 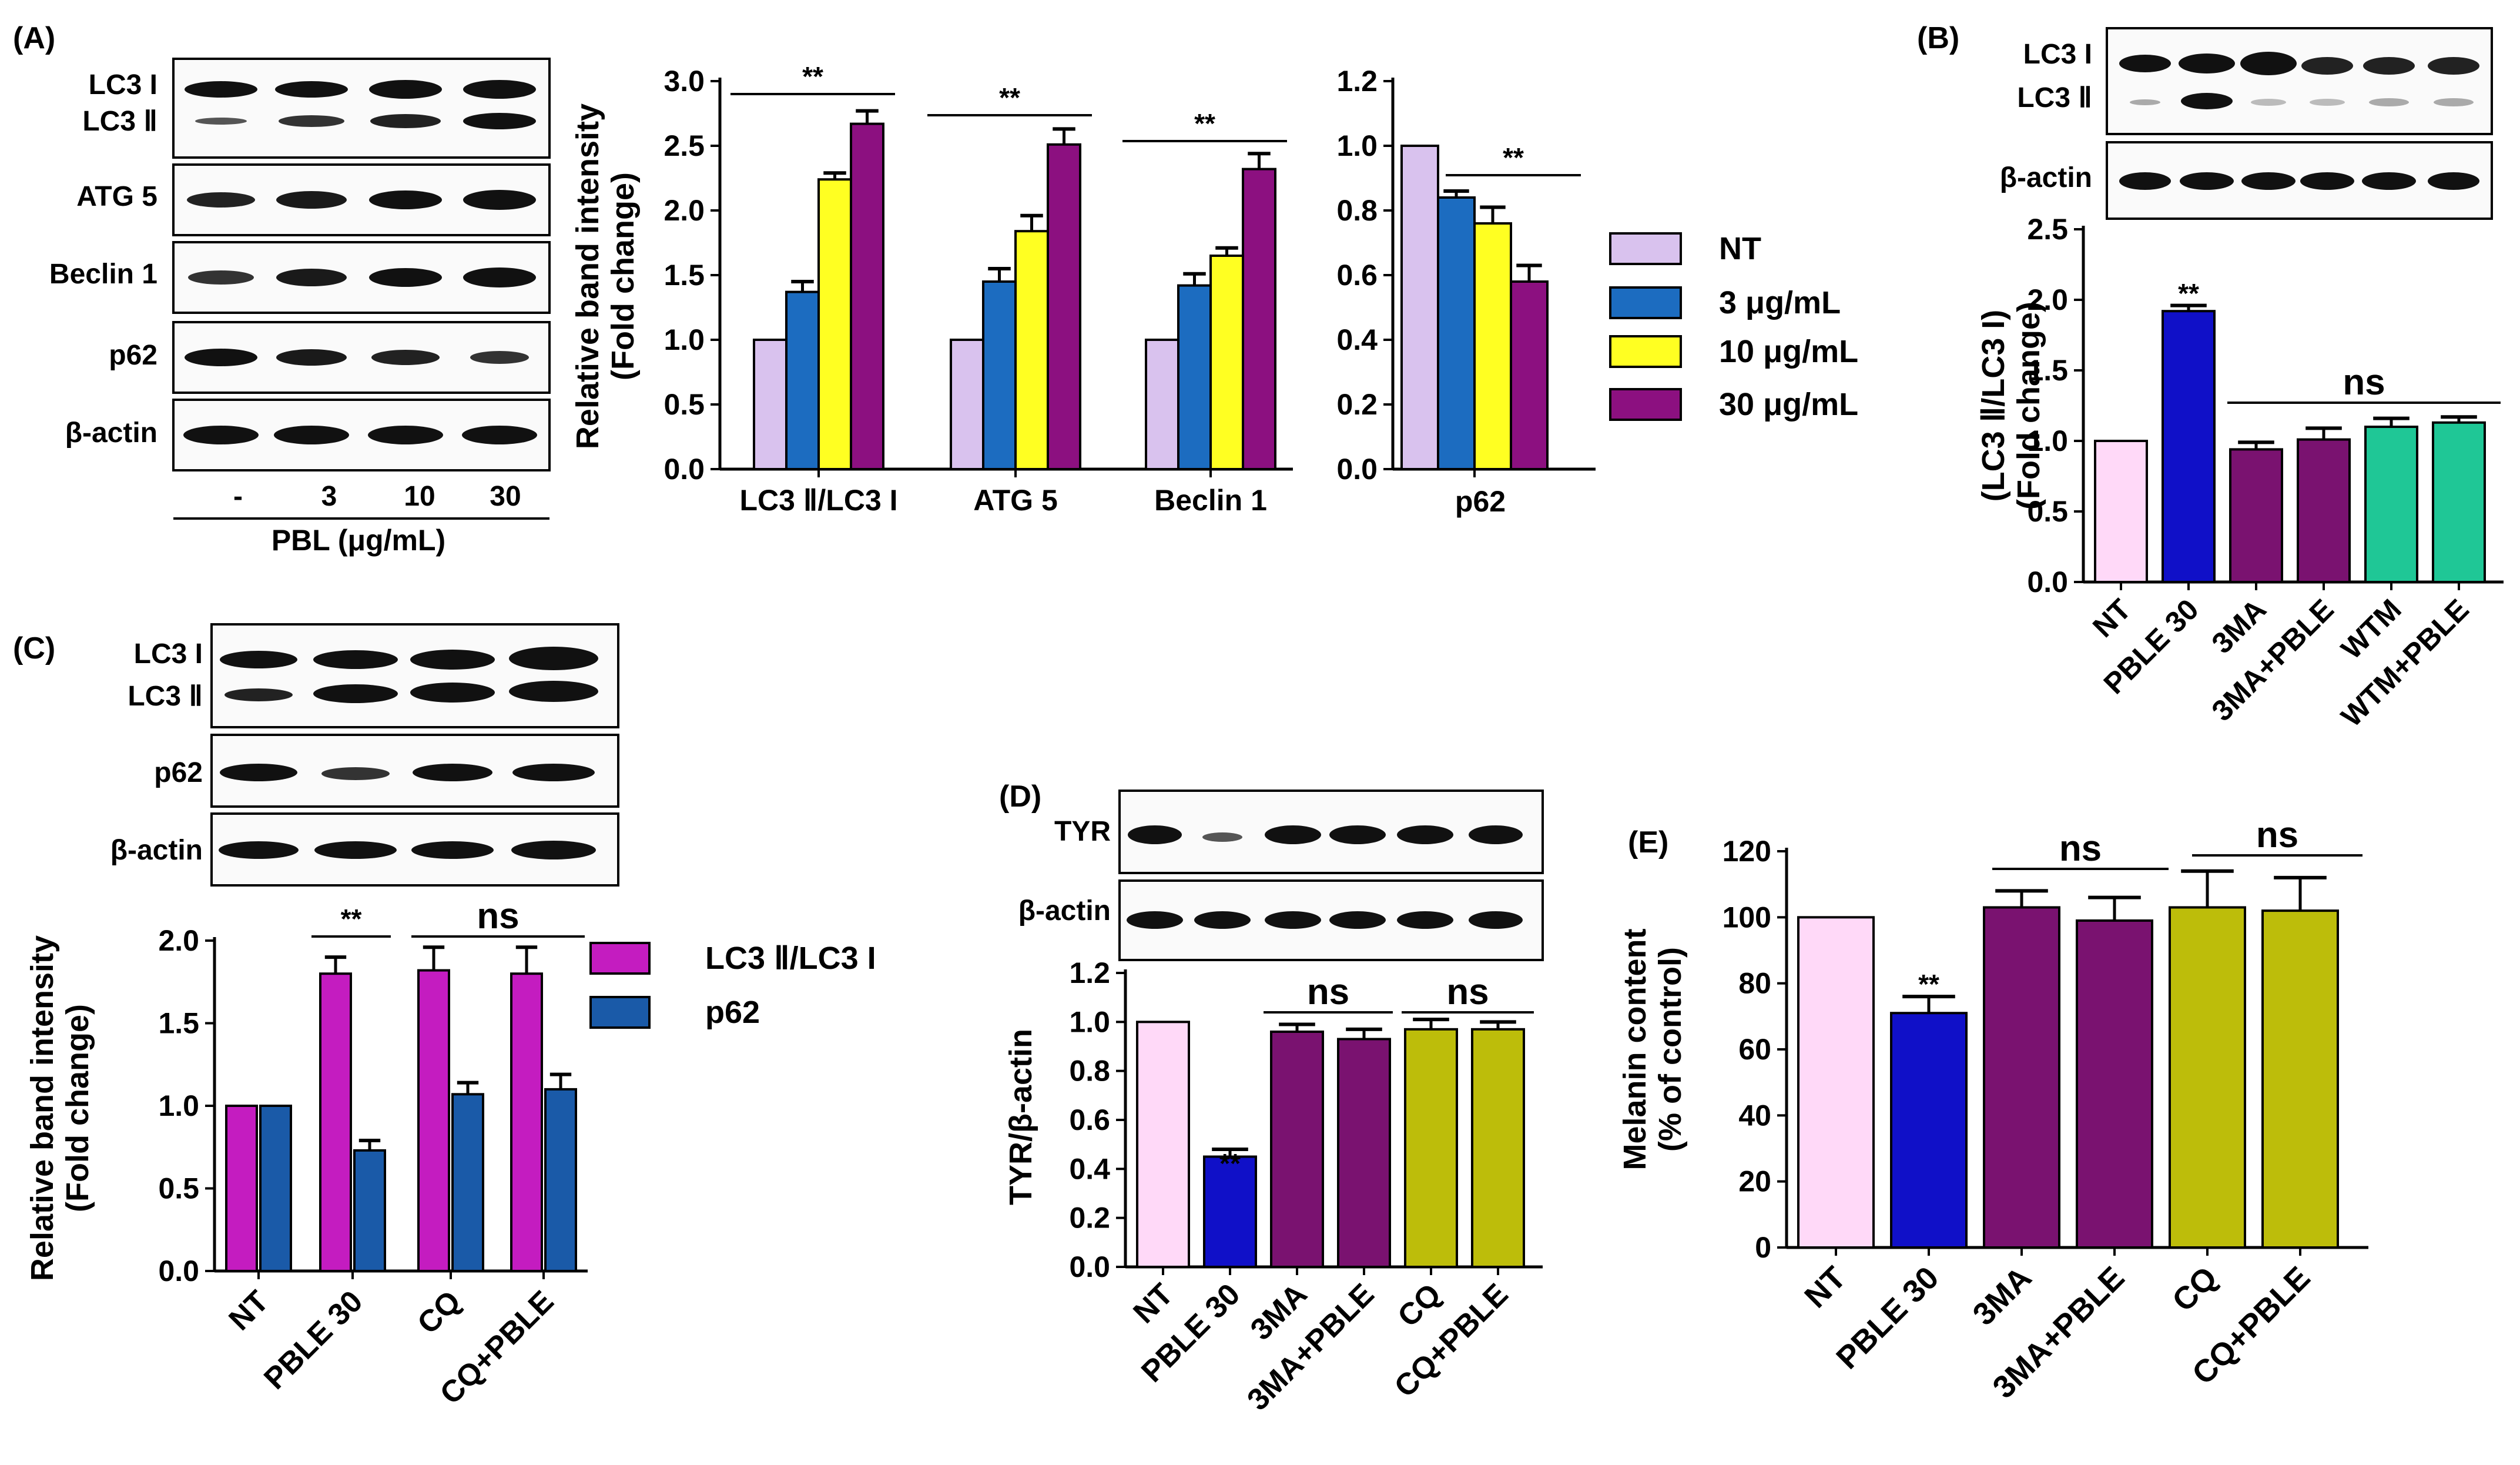 What do you see at coordinates (684, 210) in the screenshot?
I see `a1-y-tick-label: 2.0` at bounding box center [684, 210].